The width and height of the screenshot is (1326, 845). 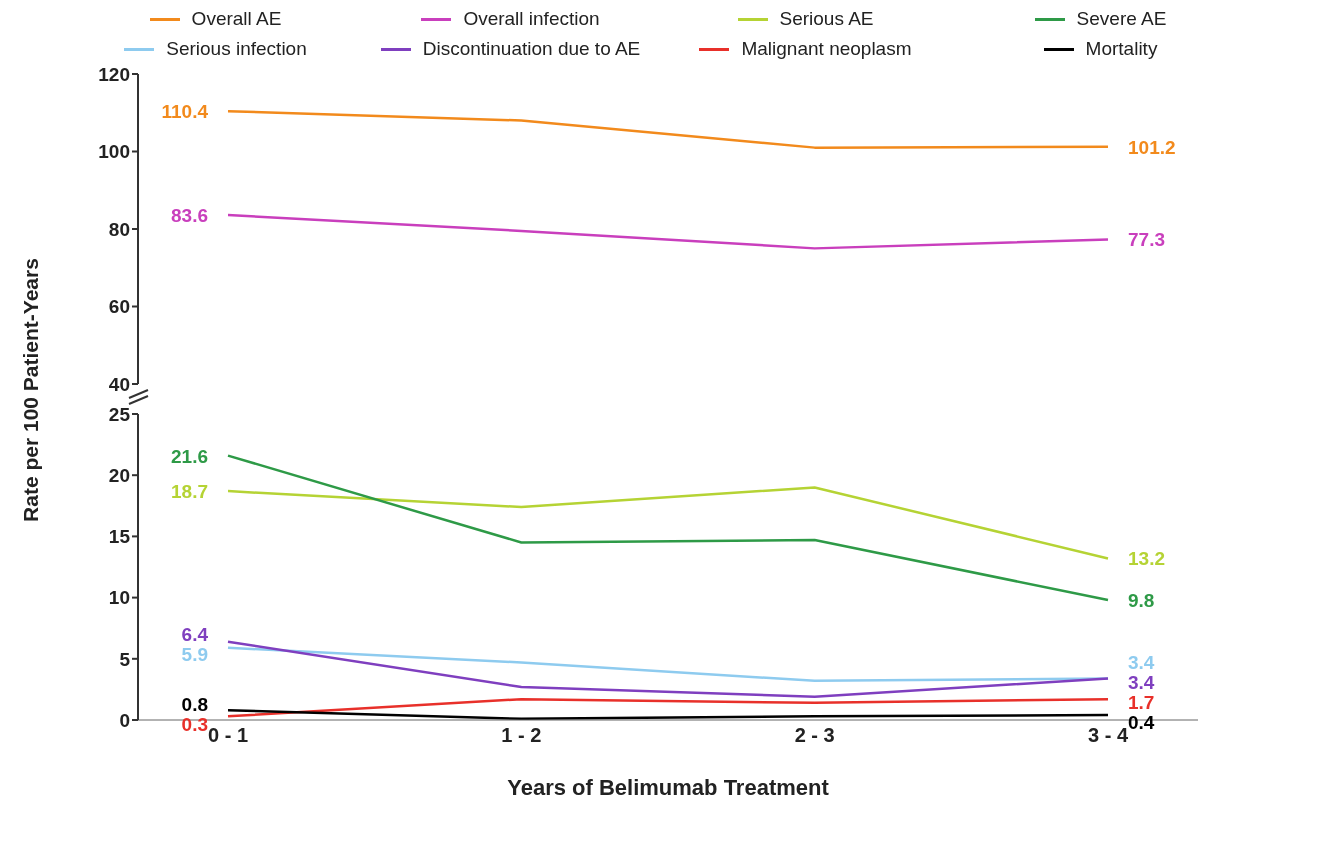 What do you see at coordinates (31, 390) in the screenshot?
I see `y-axis-title: Rate per 100 Patient-Years` at bounding box center [31, 390].